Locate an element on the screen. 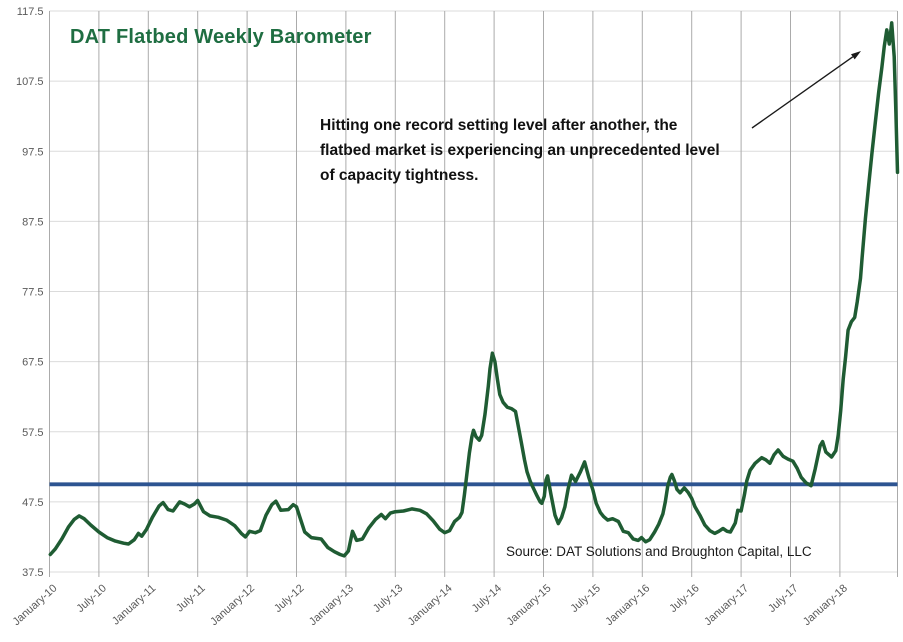 The image size is (903, 642). x-axis-label: July-13 is located at coordinates (388, 598).